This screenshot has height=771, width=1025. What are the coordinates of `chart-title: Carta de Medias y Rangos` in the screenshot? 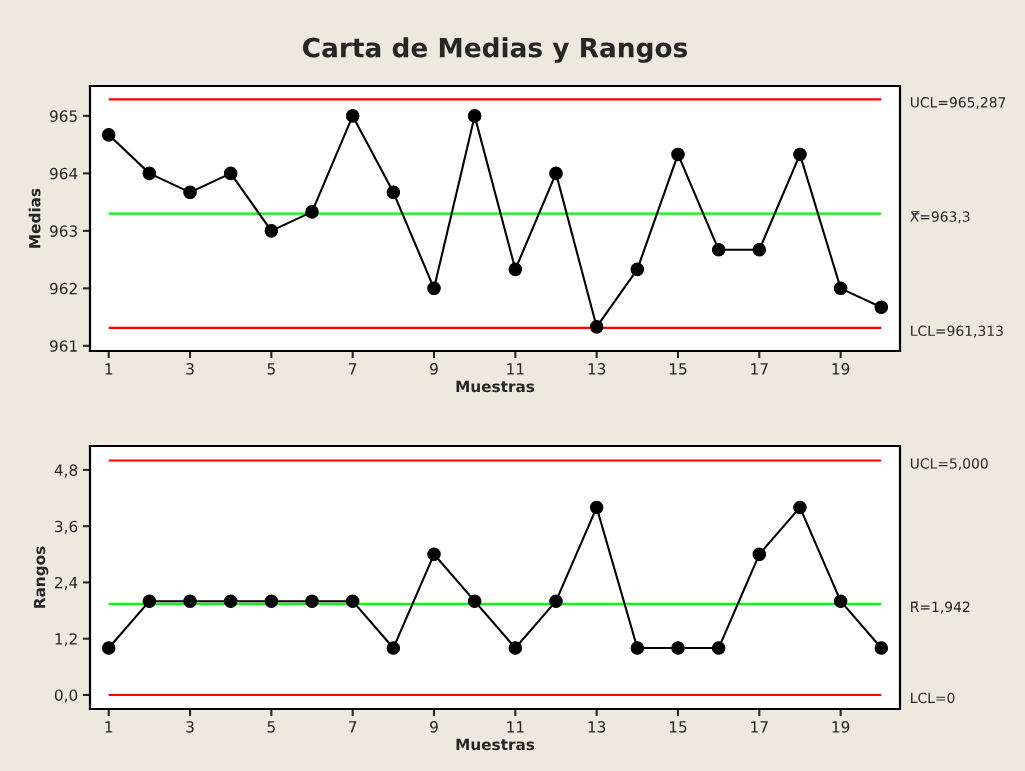 It's located at (495, 50).